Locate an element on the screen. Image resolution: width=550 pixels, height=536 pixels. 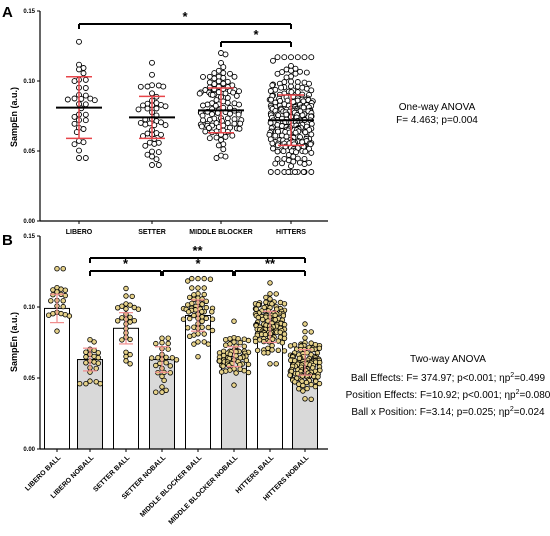
panel-a-category-label: LIBERO is located at coordinates (79, 232).